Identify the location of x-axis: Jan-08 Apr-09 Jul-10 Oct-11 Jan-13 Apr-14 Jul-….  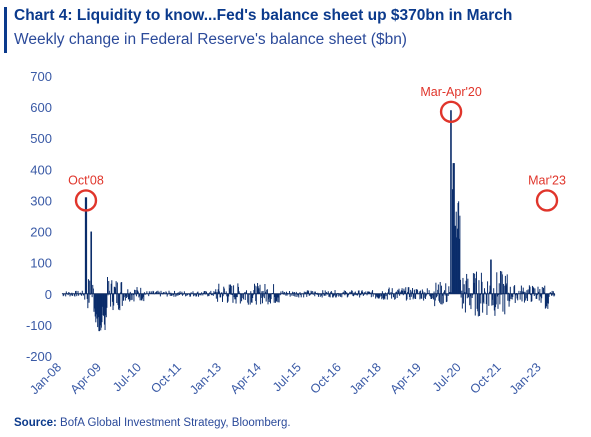
(285, 378).